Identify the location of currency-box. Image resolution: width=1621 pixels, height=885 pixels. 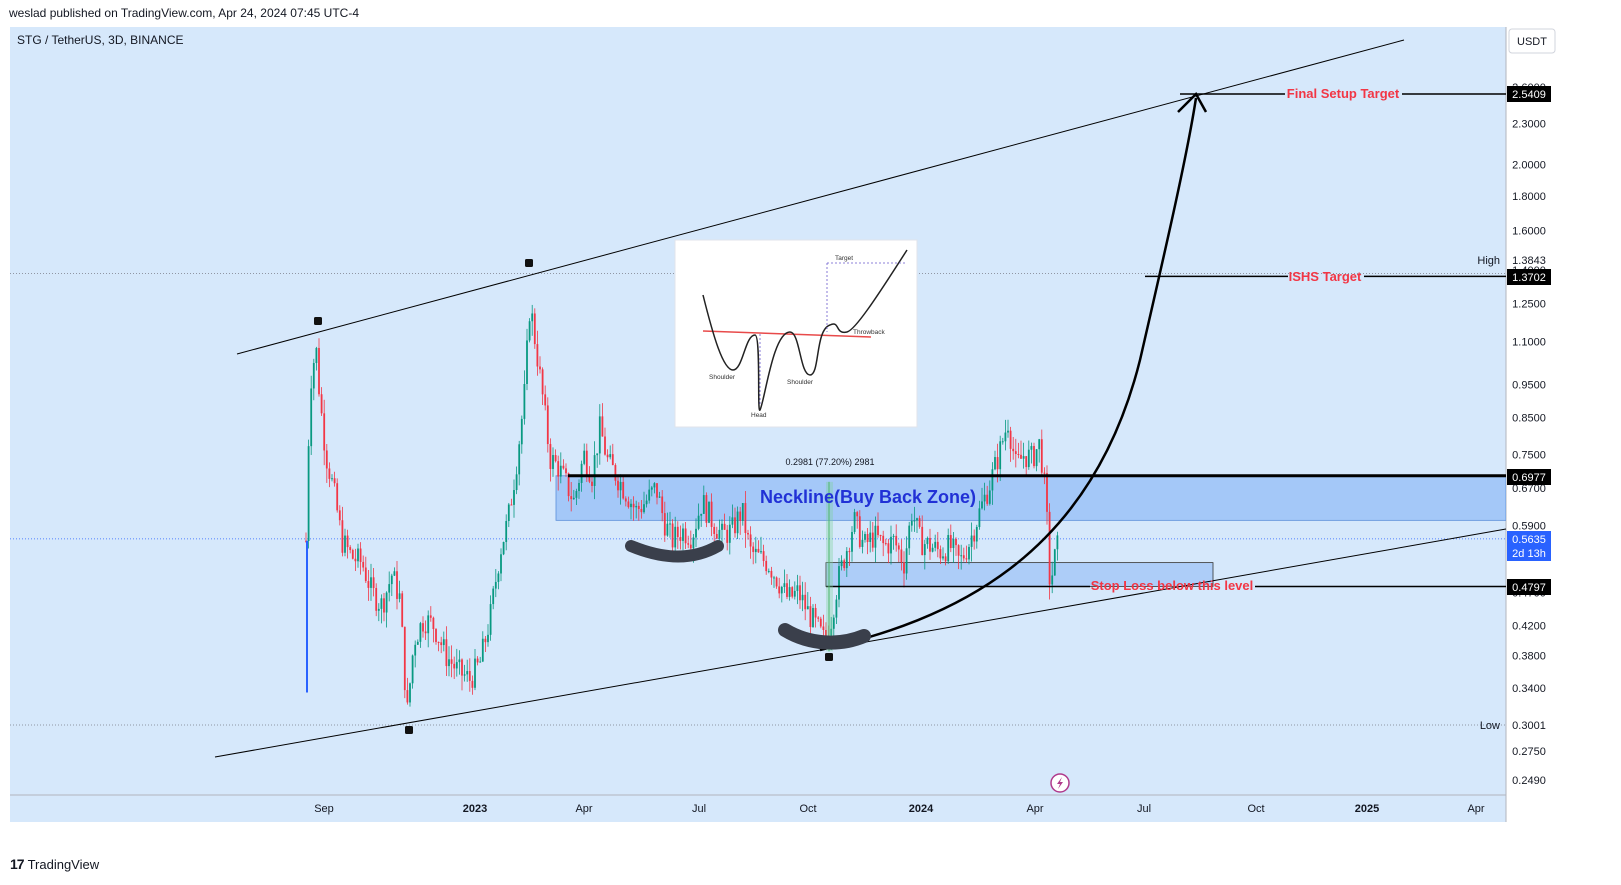
(1532, 41).